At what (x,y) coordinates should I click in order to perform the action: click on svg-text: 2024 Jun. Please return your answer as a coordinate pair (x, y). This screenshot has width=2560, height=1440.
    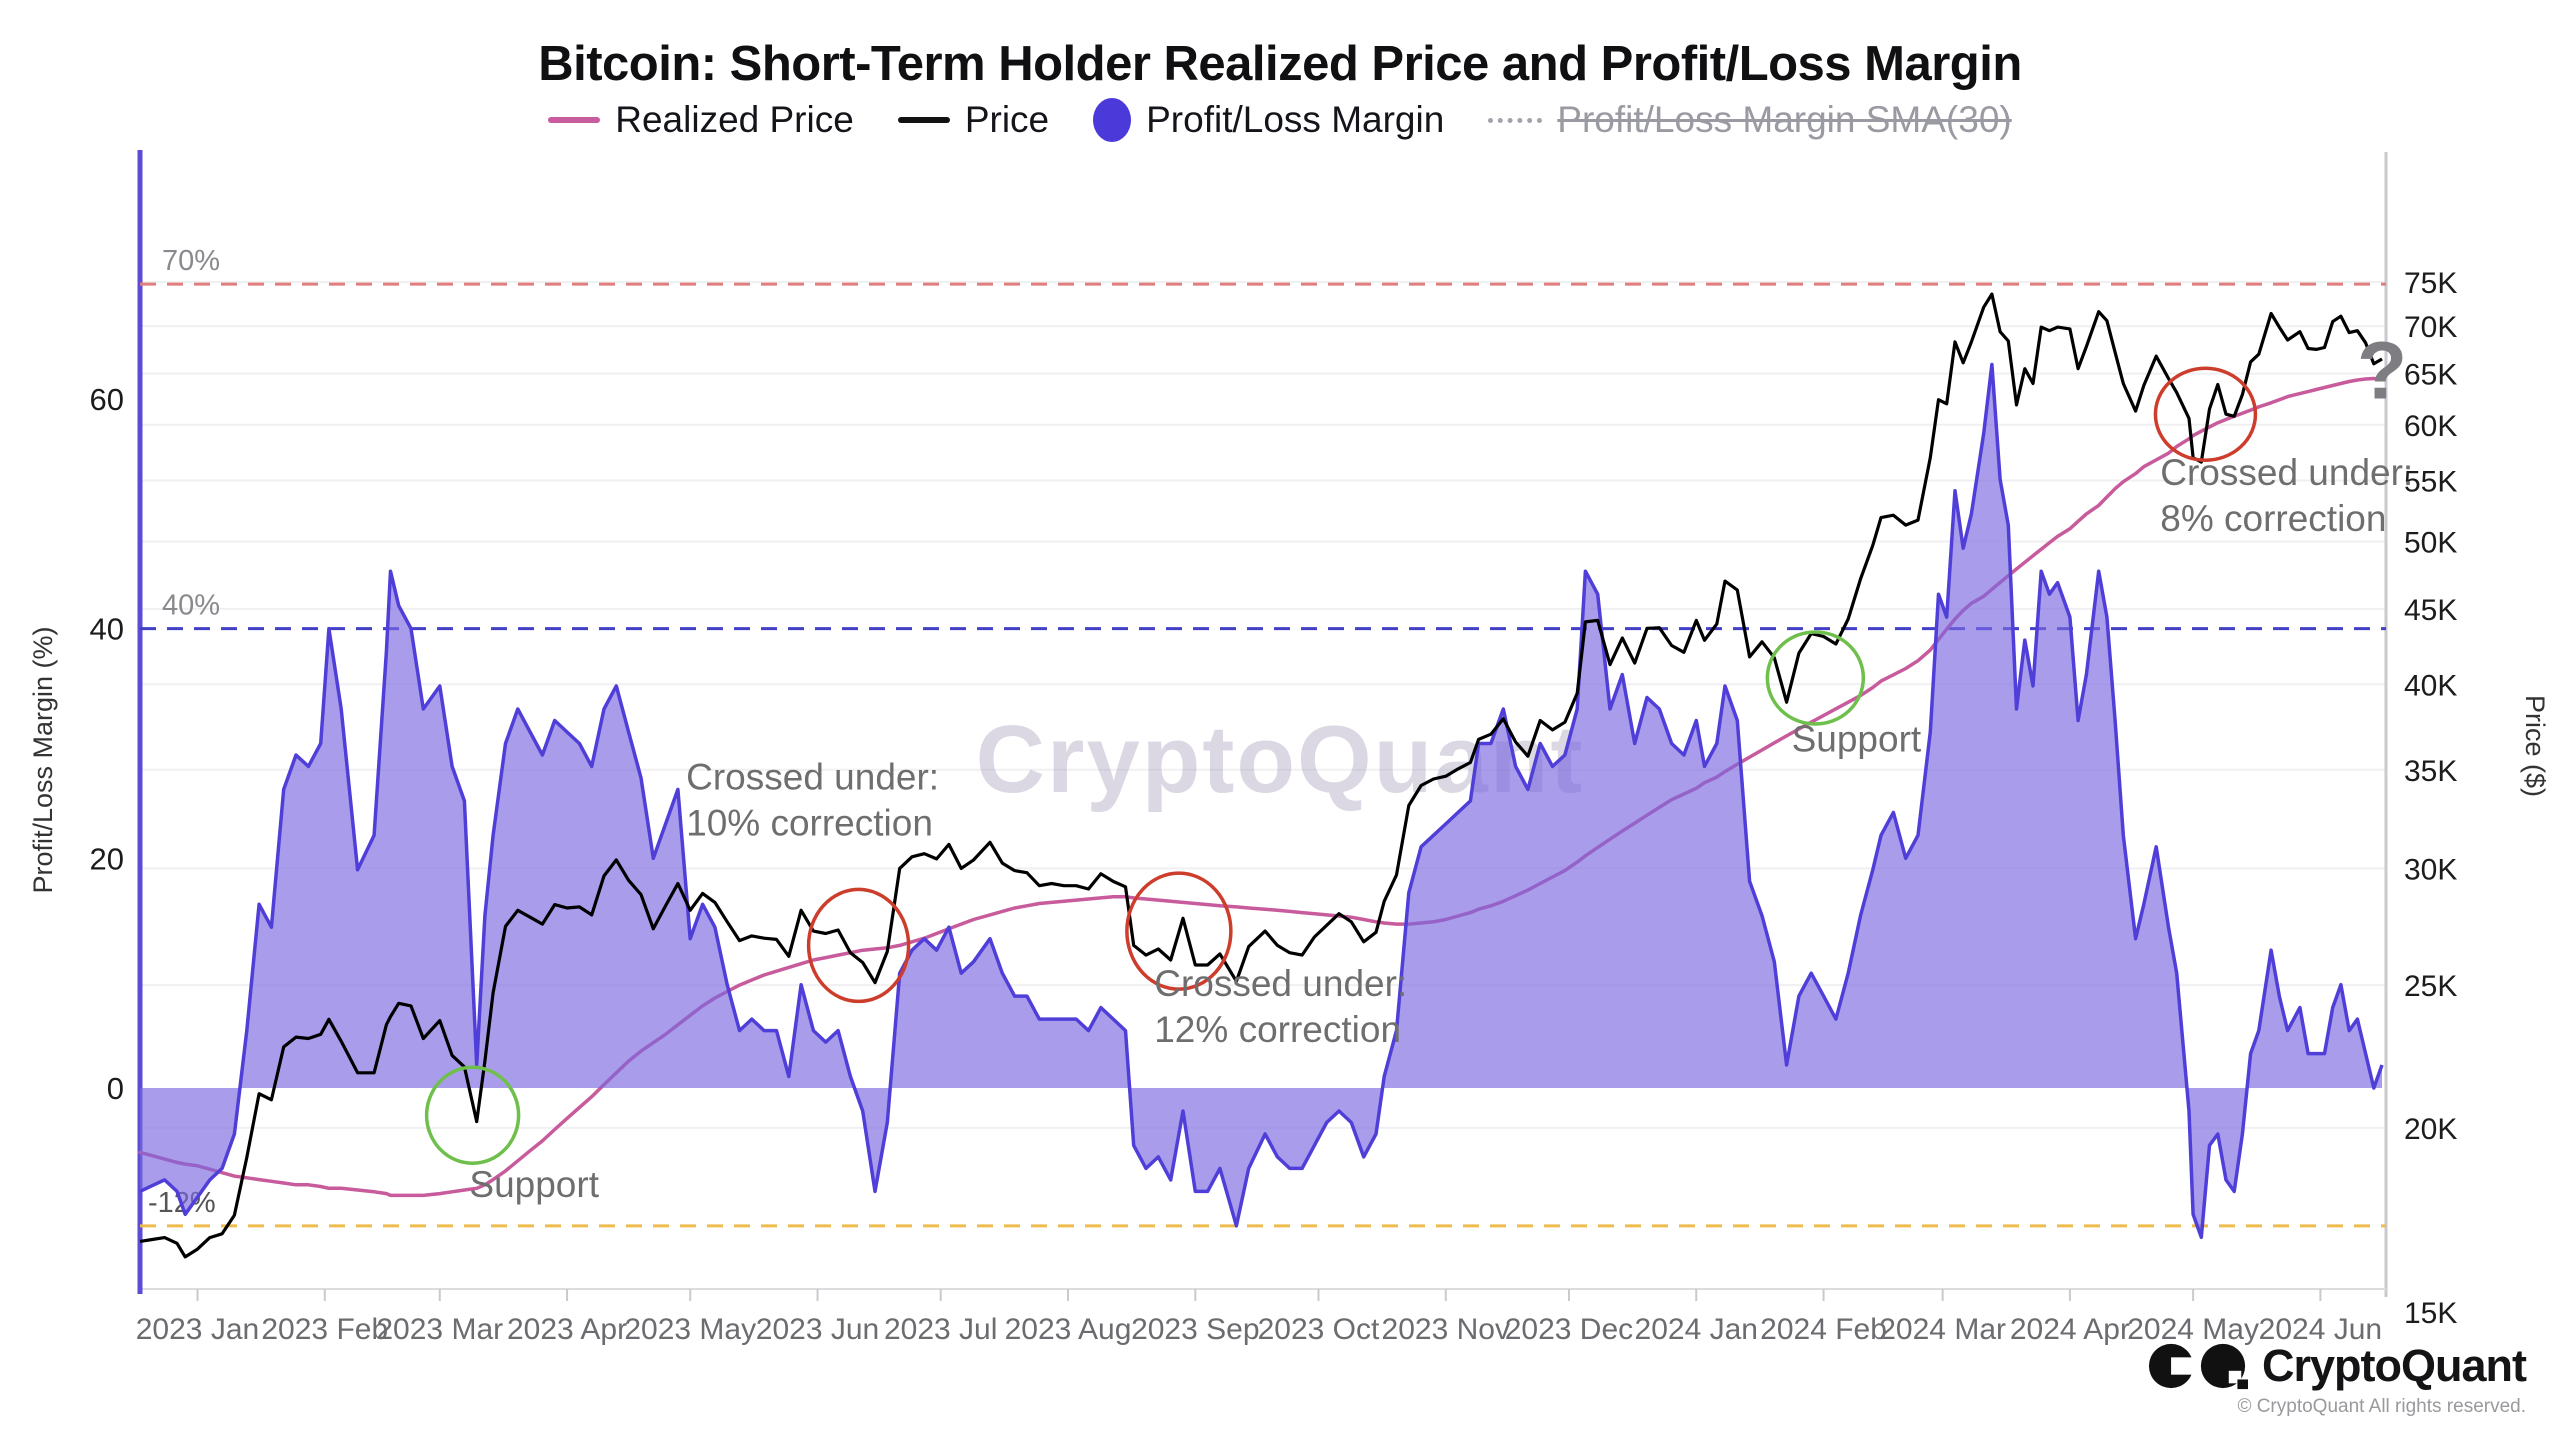
    Looking at the image, I should click on (2320, 1329).